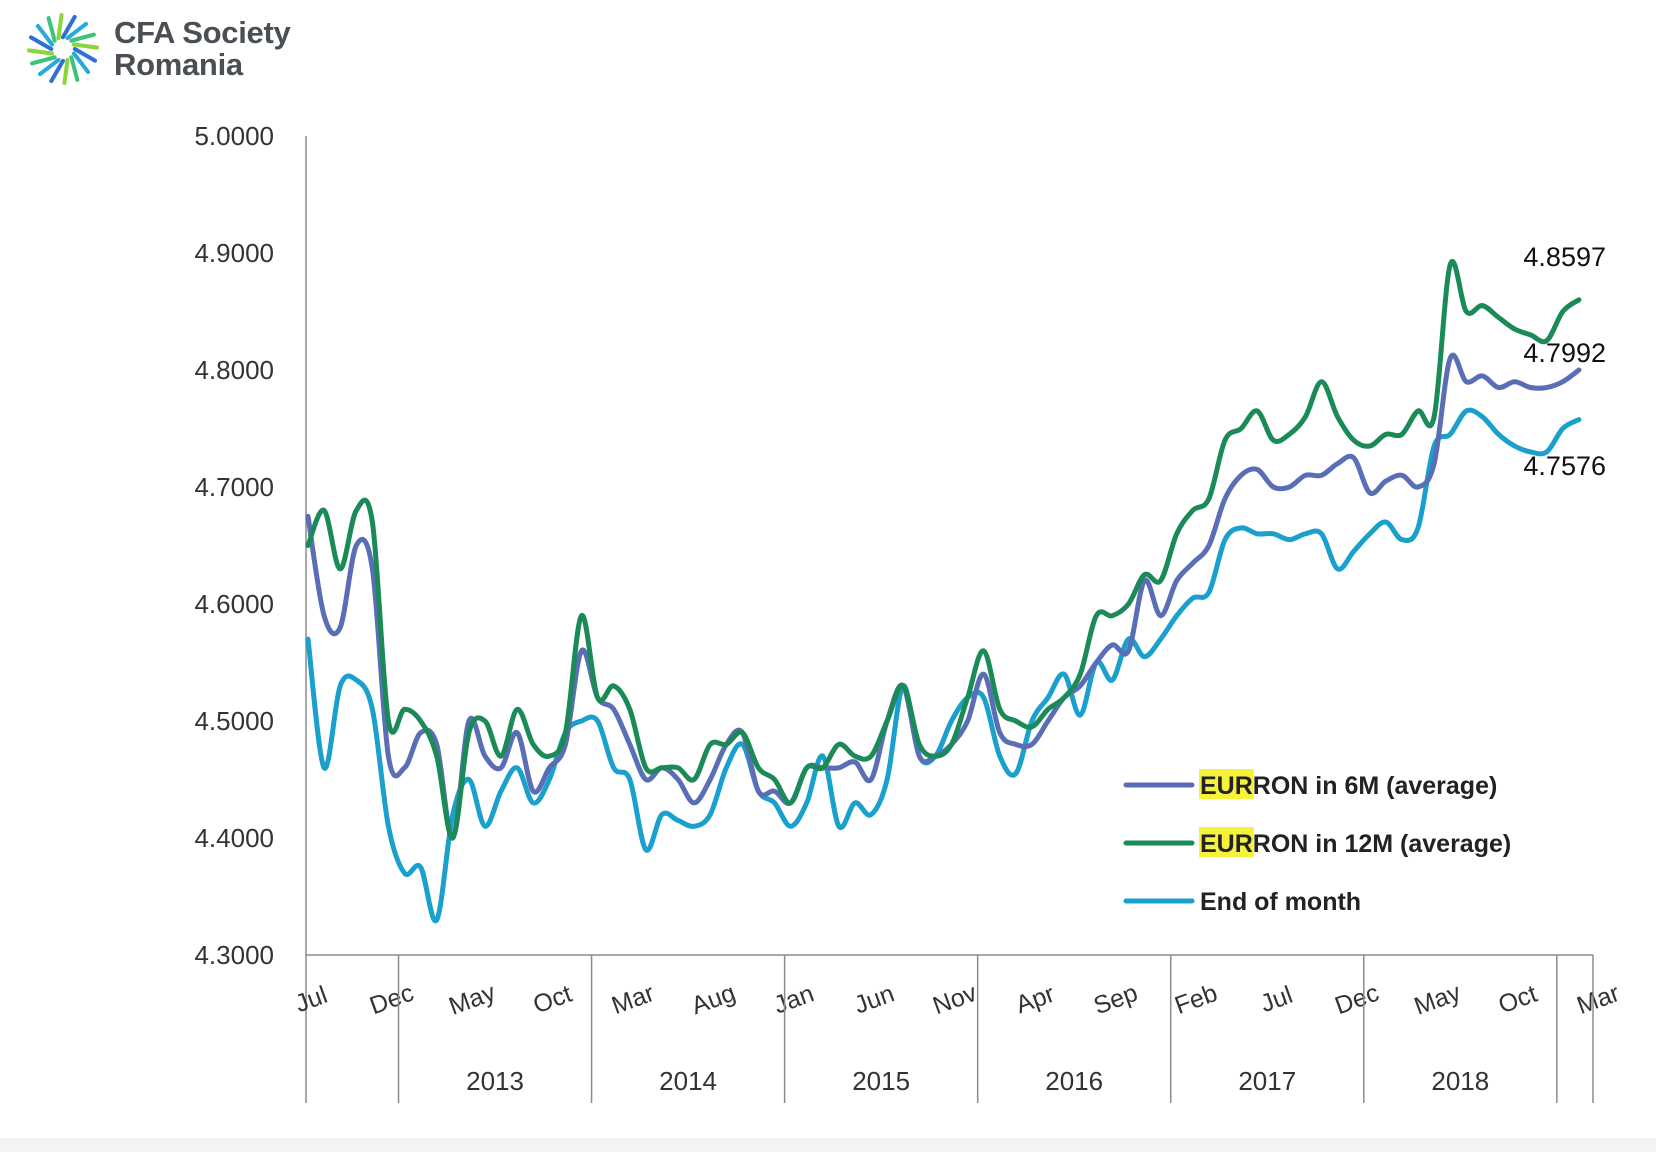  I want to click on cfa-logo: CFA Society Romania, so click(158, 49).